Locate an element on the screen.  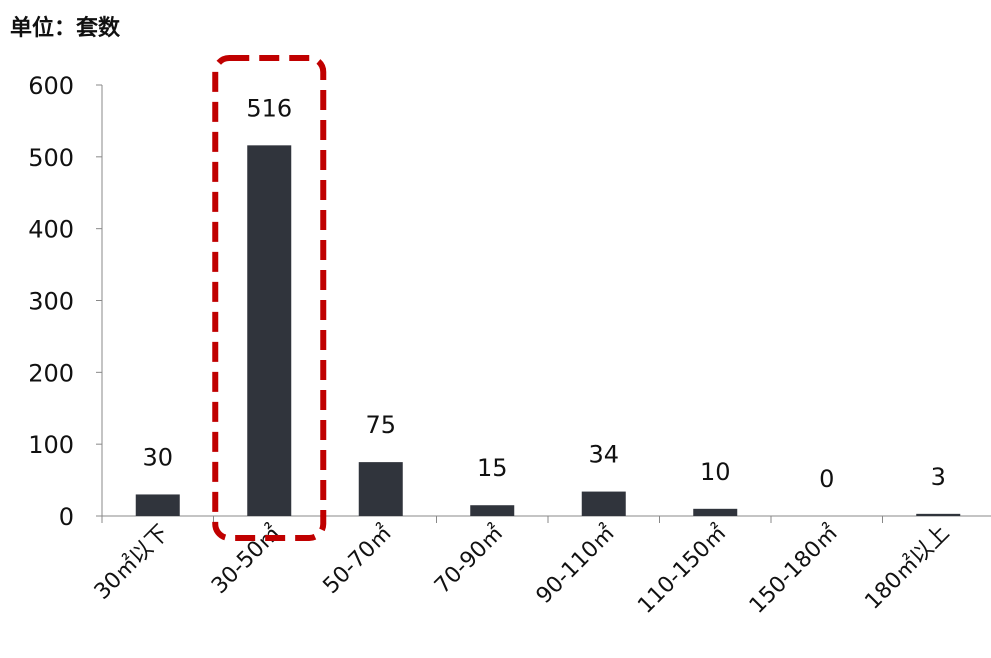
data-label: 30 is located at coordinates (157, 457).